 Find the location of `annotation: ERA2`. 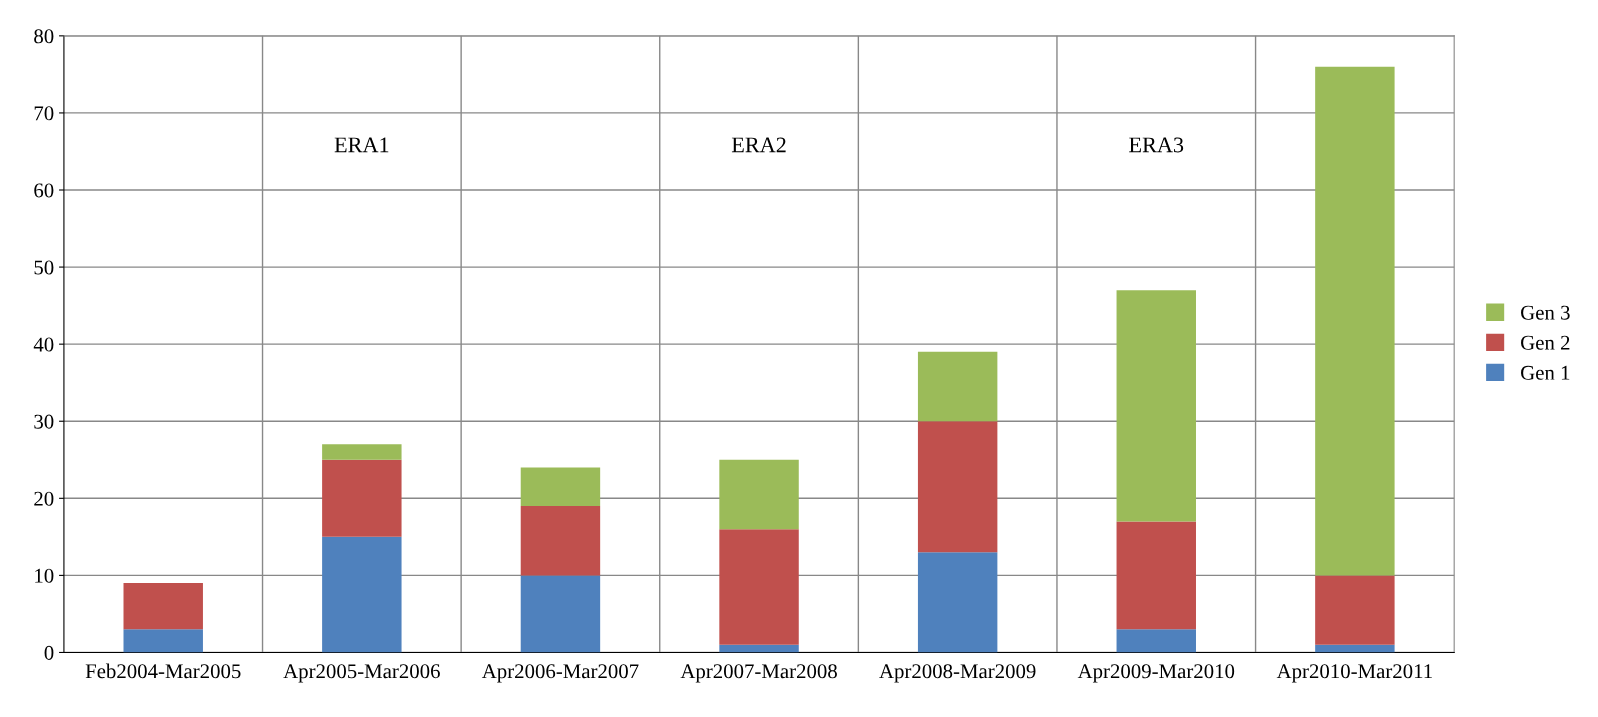

annotation: ERA2 is located at coordinates (758, 145).